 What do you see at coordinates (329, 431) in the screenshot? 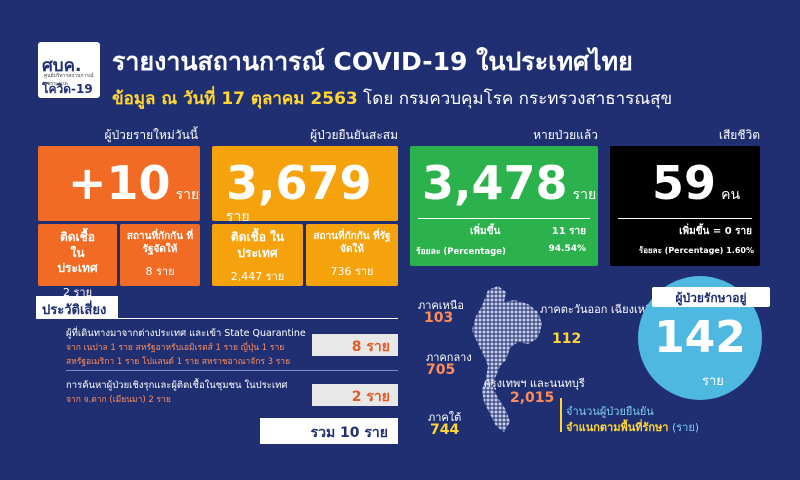
I see `risk-total: รวม 10 ราย` at bounding box center [329, 431].